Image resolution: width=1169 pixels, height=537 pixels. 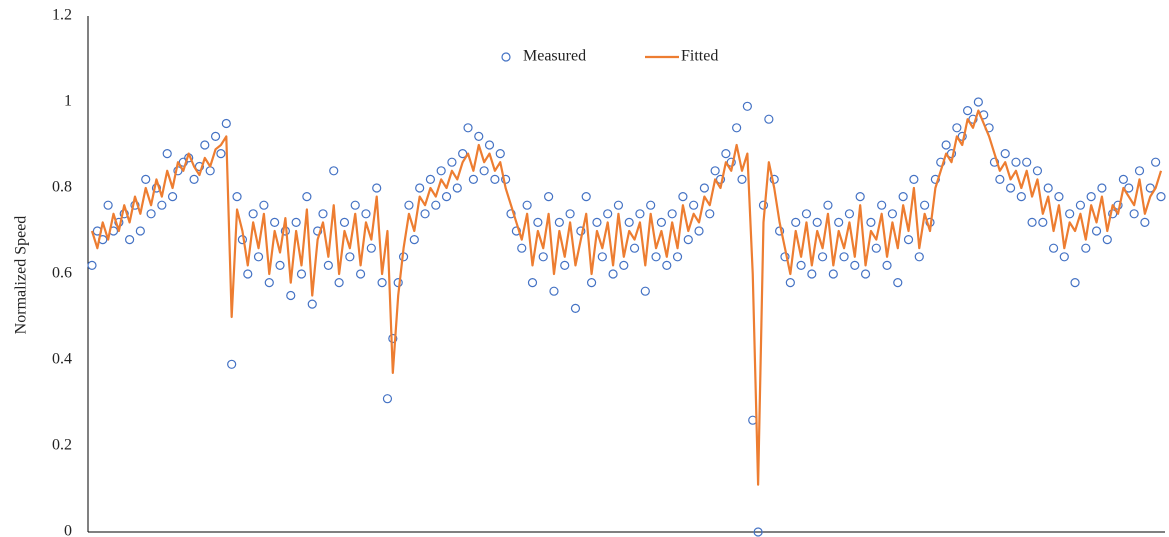 What do you see at coordinates (554, 56) in the screenshot?
I see `legend-label: Measured` at bounding box center [554, 56].